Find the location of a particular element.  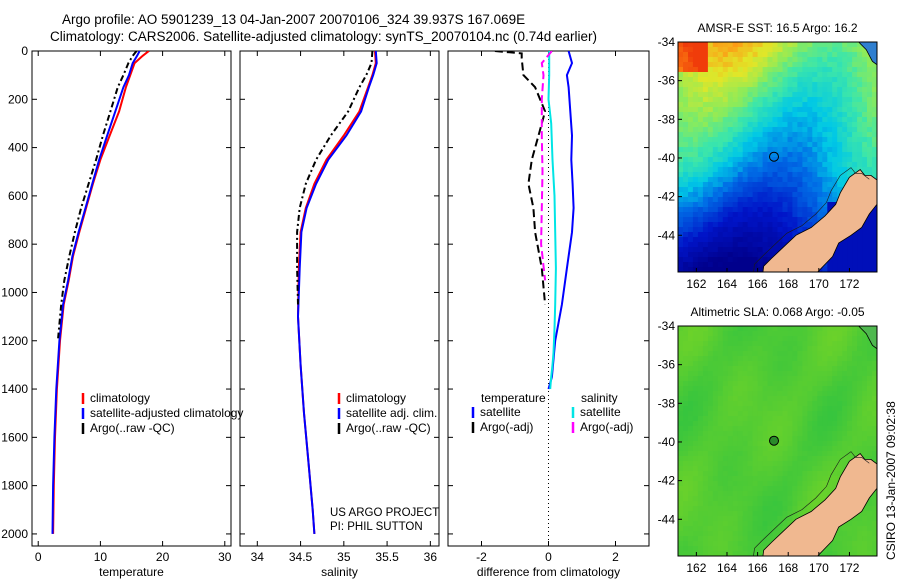

sla_map-frame is located at coordinates (777, 441).